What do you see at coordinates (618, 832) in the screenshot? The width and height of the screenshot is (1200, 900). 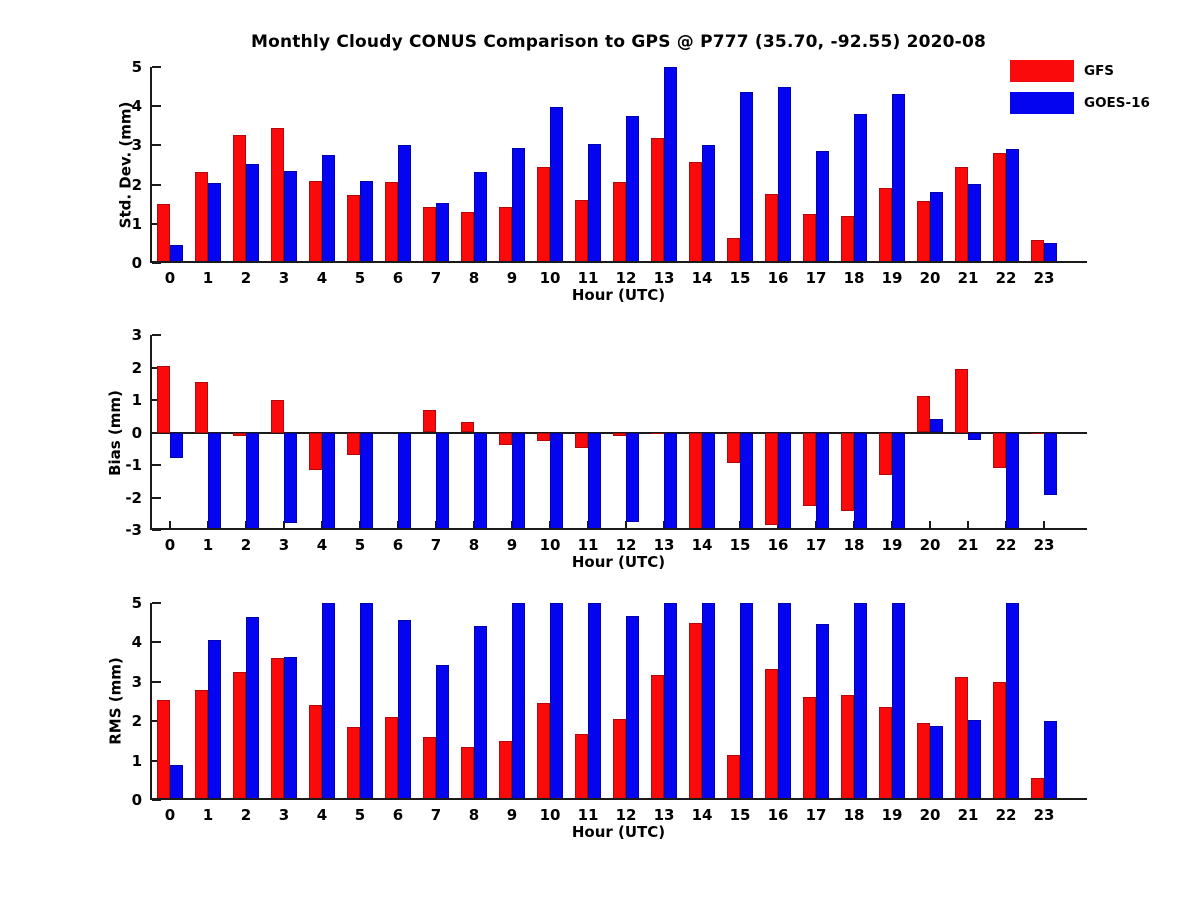 I see `x-axis-label-3: Hour (UTC)` at bounding box center [618, 832].